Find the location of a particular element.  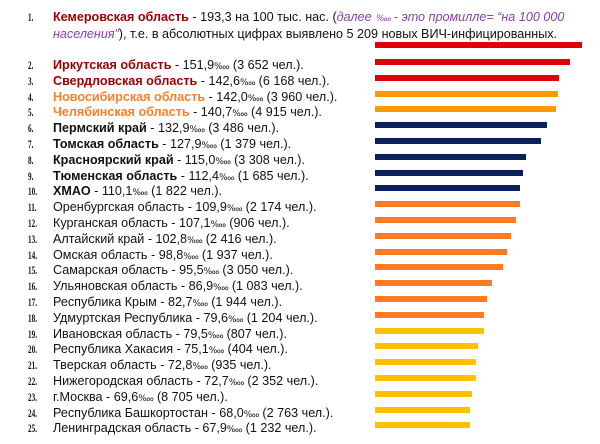

count: (3 486 чел.). is located at coordinates (242, 128).